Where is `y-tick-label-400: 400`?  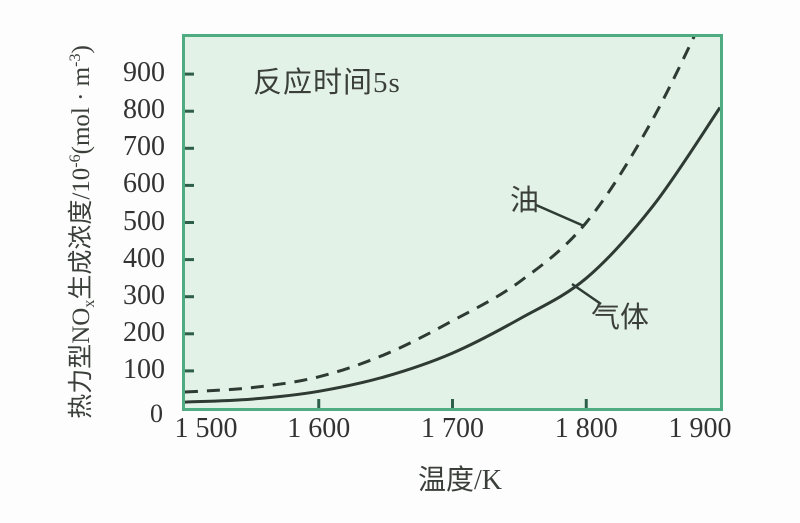
y-tick-label-400: 400 is located at coordinates (144, 258).